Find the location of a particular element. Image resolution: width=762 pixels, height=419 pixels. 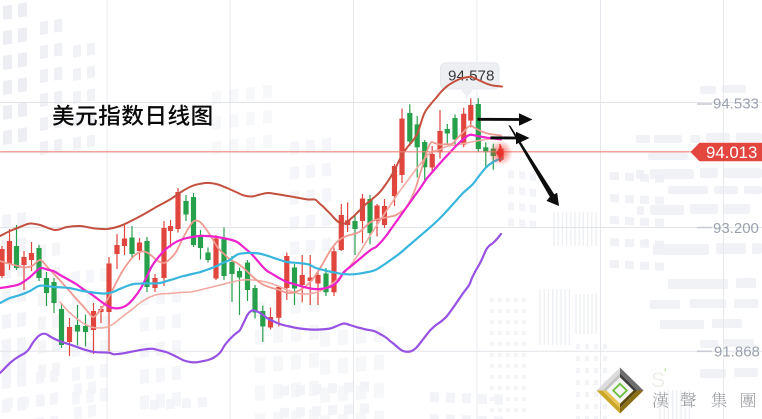

svg-text: 91.868 is located at coordinates (737, 352).